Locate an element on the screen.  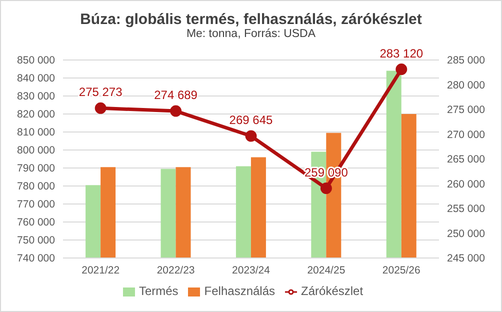
y-tick-label: 790 000 is located at coordinates (36, 168).